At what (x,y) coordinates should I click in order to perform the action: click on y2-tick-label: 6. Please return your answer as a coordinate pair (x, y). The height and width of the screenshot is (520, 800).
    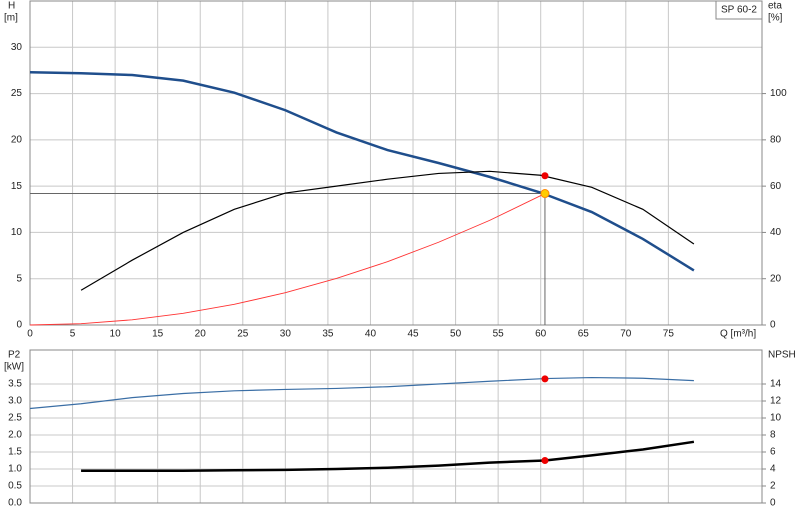
    Looking at the image, I should click on (773, 452).